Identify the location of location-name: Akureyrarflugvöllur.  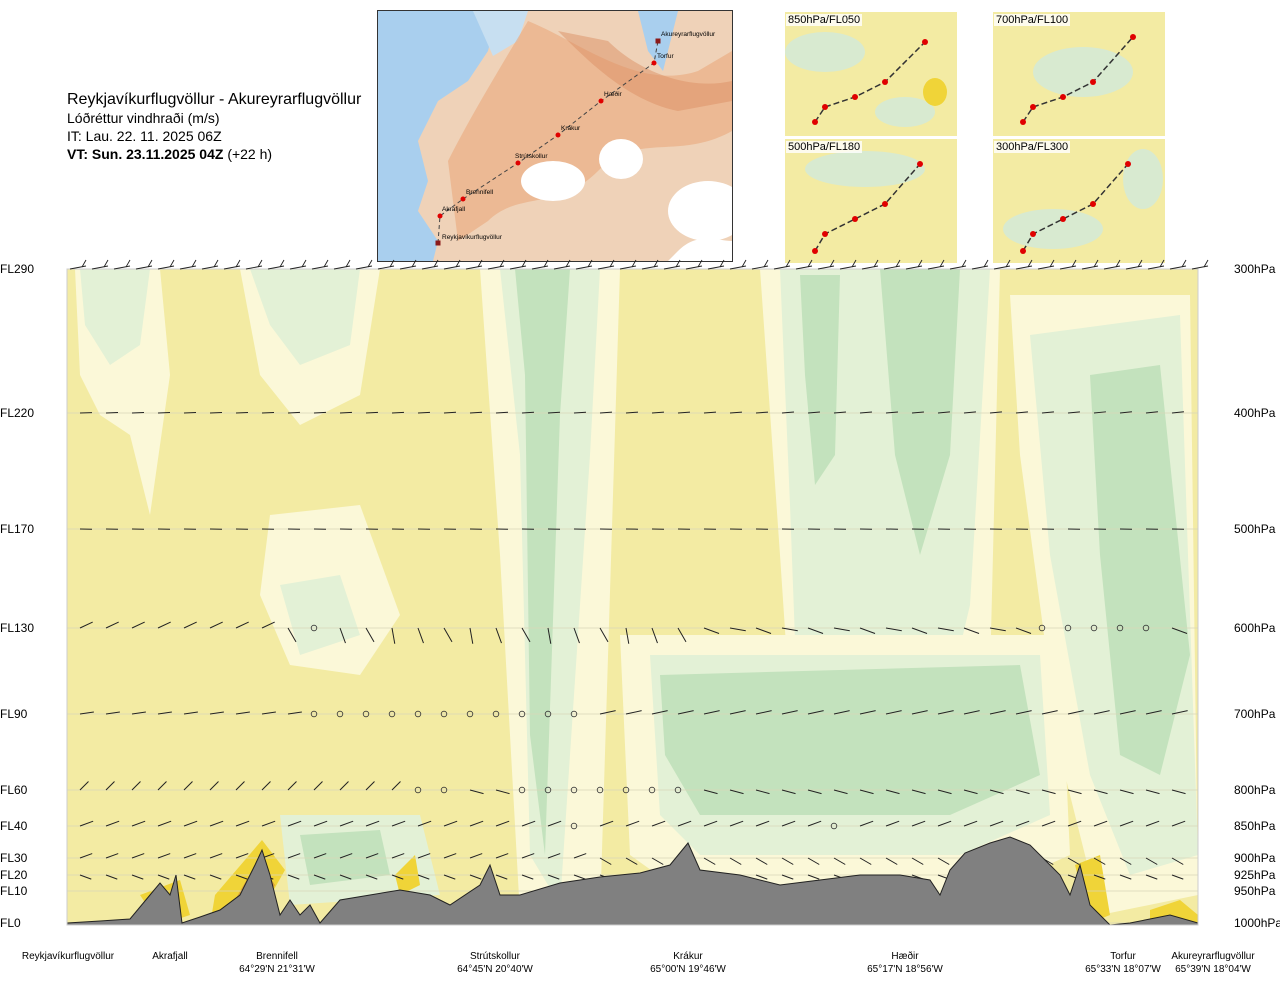
(1213, 956).